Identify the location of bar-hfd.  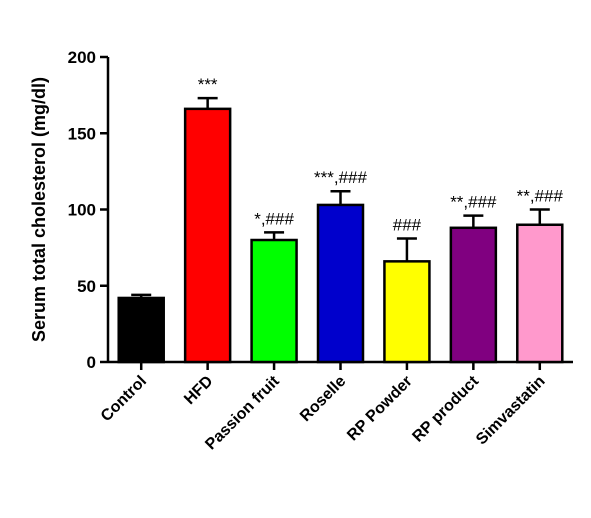
(207, 235).